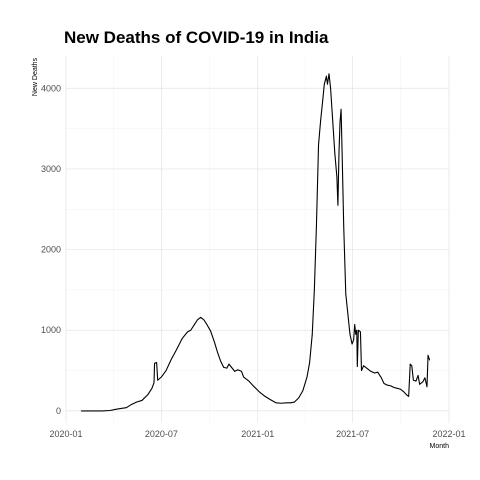 Image resolution: width=480 pixels, height=480 pixels. I want to click on y-tick-label: 0, so click(58, 411).